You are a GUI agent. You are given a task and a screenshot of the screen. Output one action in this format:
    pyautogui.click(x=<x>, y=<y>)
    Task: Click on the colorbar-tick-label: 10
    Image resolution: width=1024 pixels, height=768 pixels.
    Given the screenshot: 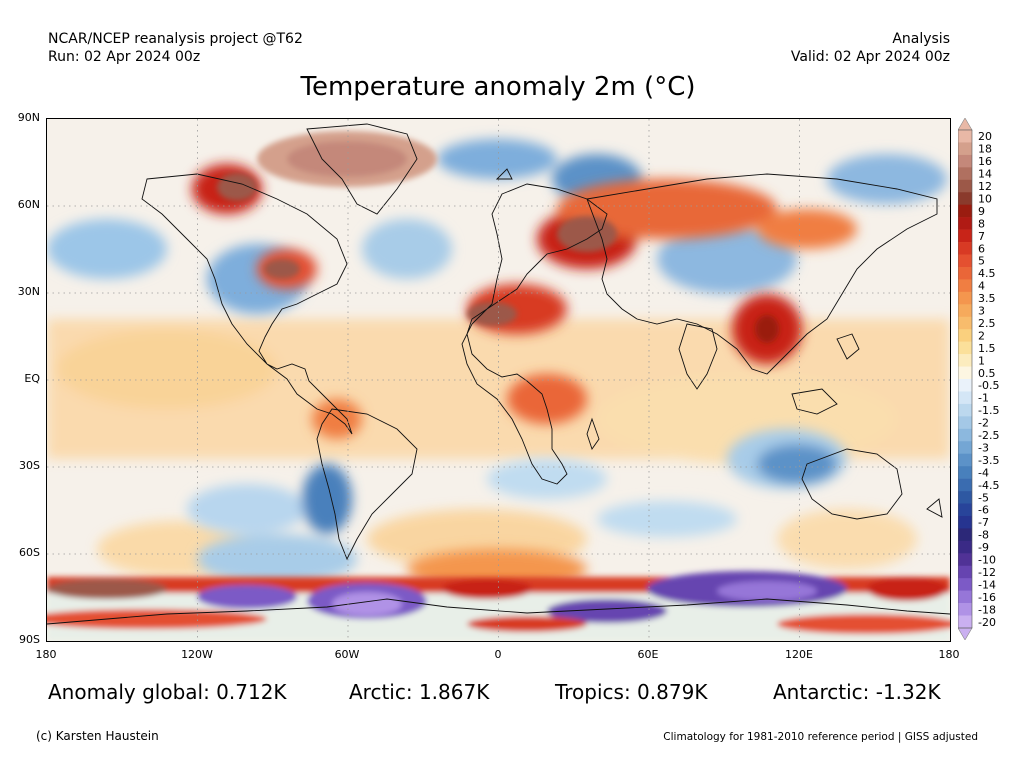 What is the action you would take?
    pyautogui.click(x=985, y=198)
    